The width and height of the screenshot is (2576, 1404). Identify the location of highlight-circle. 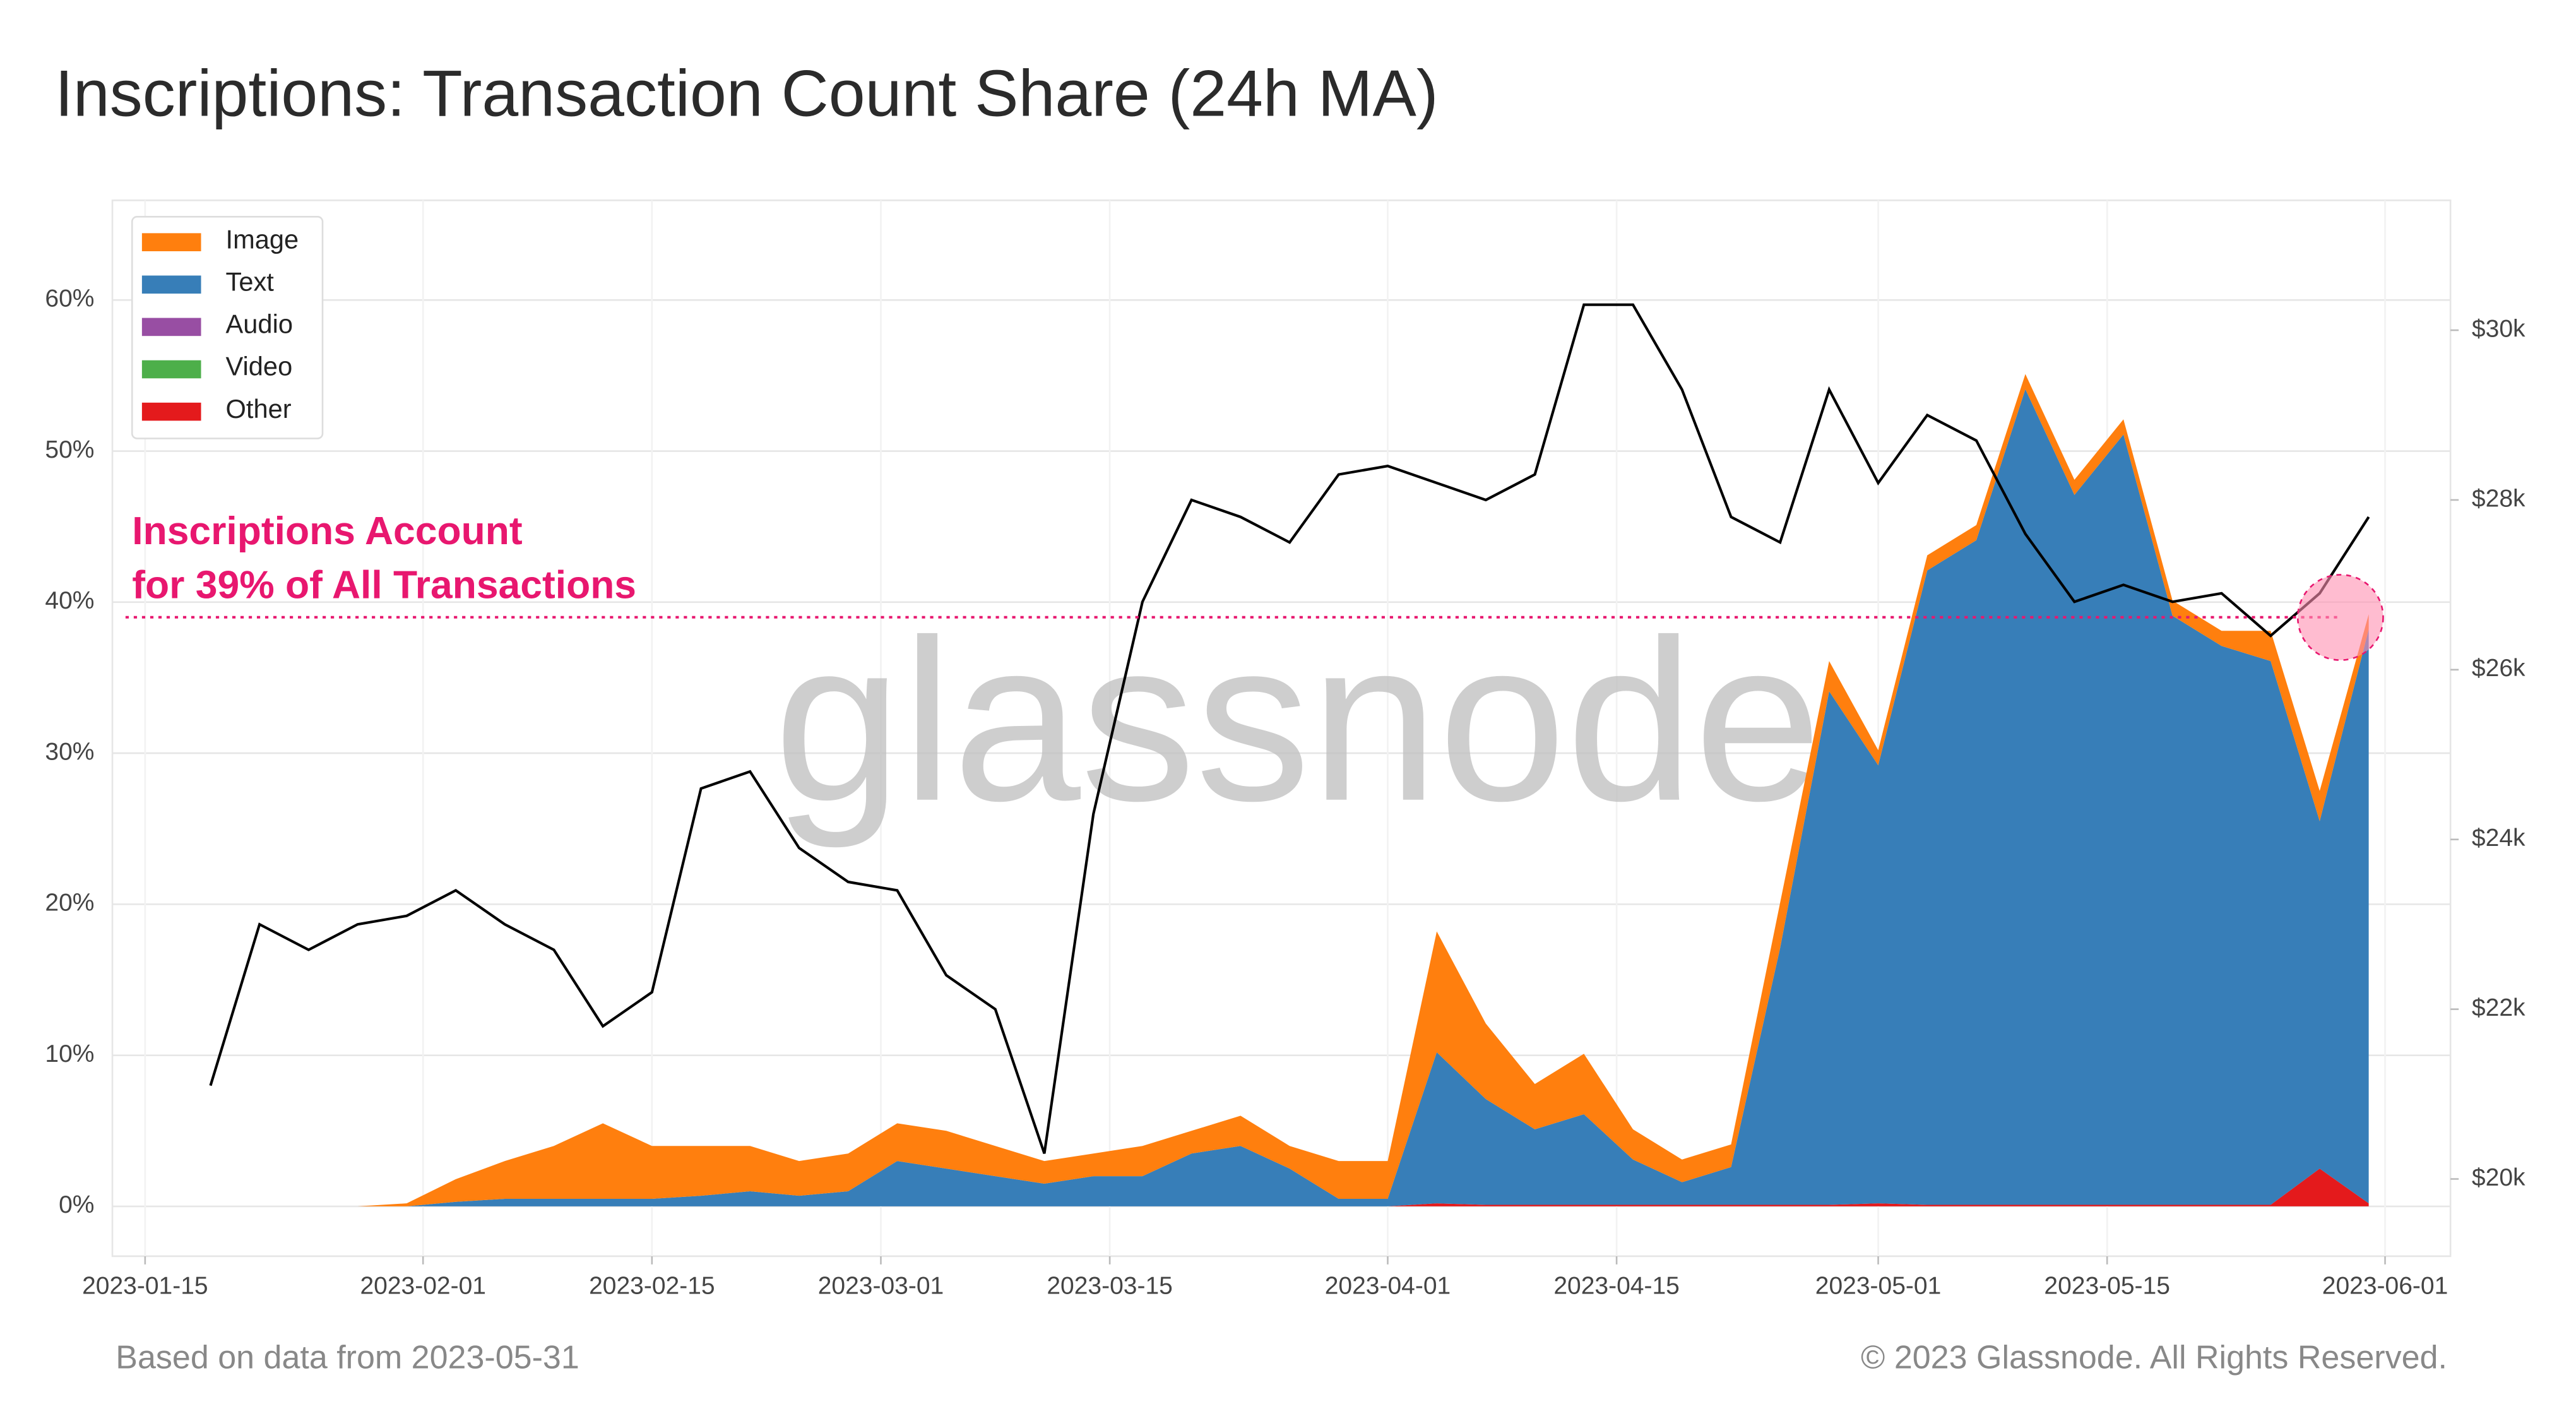
(2340, 617).